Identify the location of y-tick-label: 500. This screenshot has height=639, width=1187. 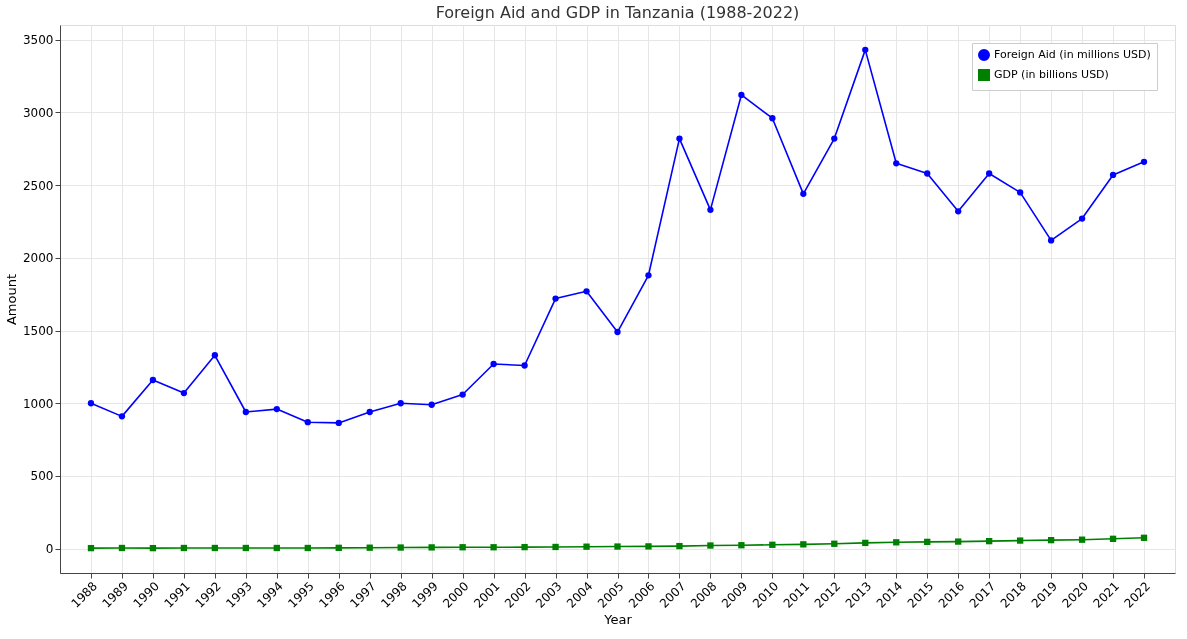
(42, 476).